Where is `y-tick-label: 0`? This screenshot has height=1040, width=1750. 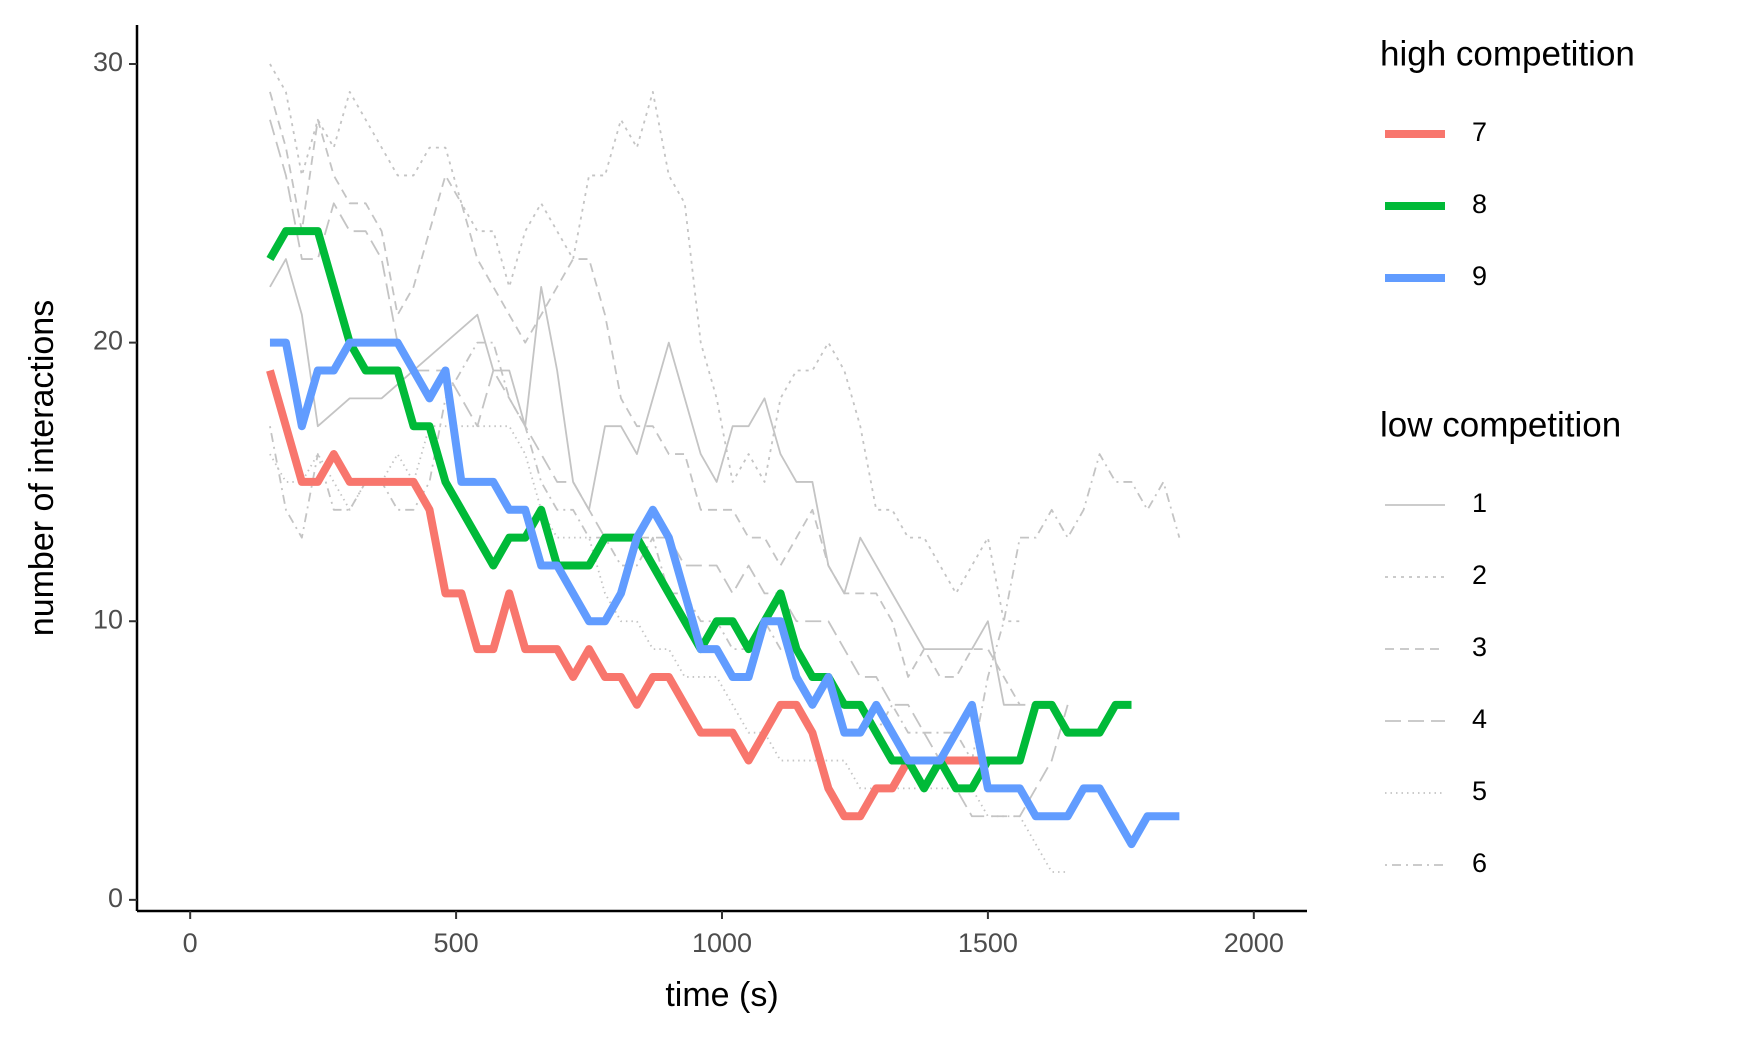
y-tick-label: 0 is located at coordinates (115, 898).